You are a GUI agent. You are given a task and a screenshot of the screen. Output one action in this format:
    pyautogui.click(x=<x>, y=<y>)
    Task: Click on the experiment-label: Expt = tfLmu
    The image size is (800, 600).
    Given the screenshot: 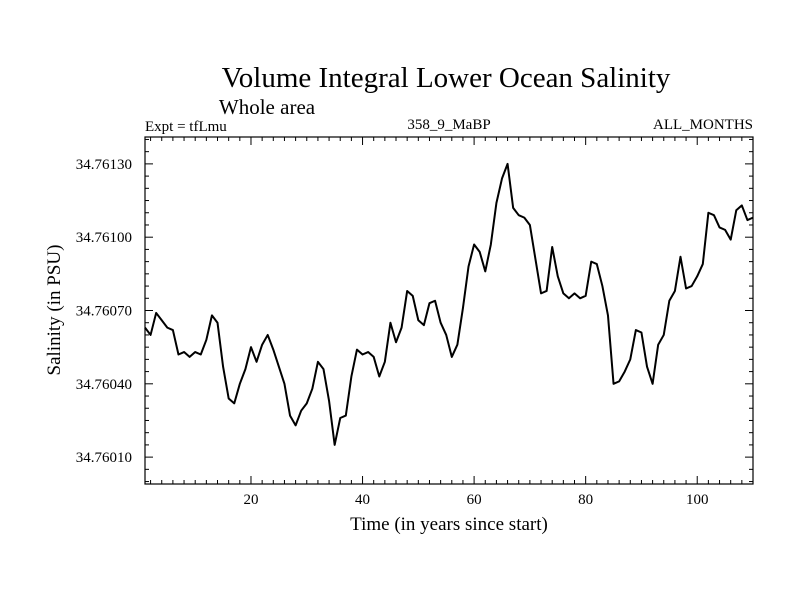 What is the action you would take?
    pyautogui.click(x=186, y=127)
    